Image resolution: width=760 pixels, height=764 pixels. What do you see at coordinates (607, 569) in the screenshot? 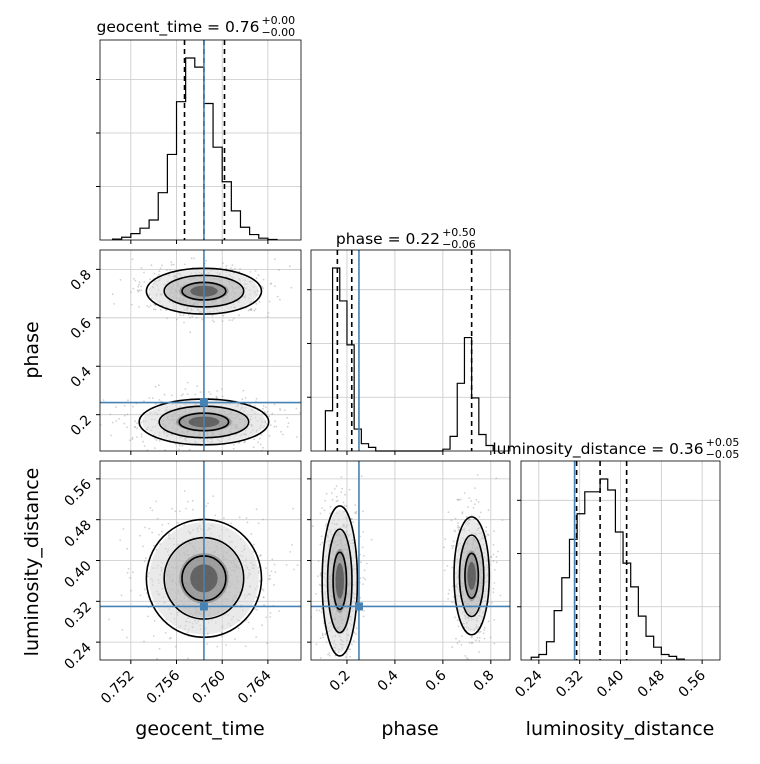
I see `luminosity-distance-steps` at bounding box center [607, 569].